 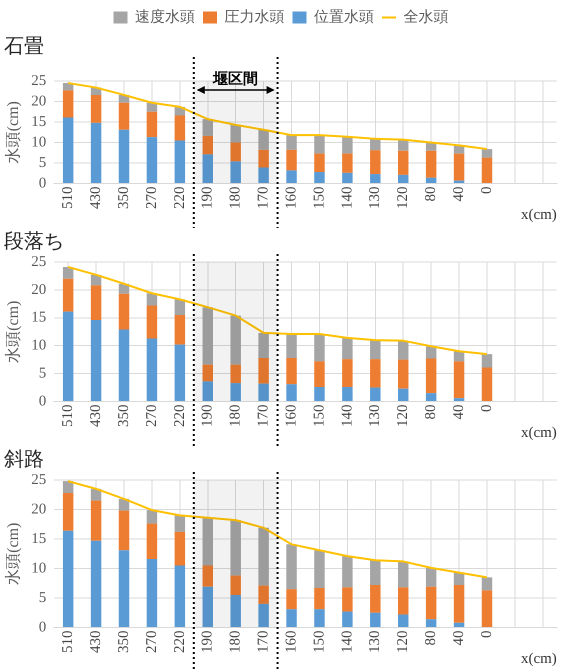 What do you see at coordinates (42, 401) in the screenshot?
I see `y-tick-label: 0` at bounding box center [42, 401].